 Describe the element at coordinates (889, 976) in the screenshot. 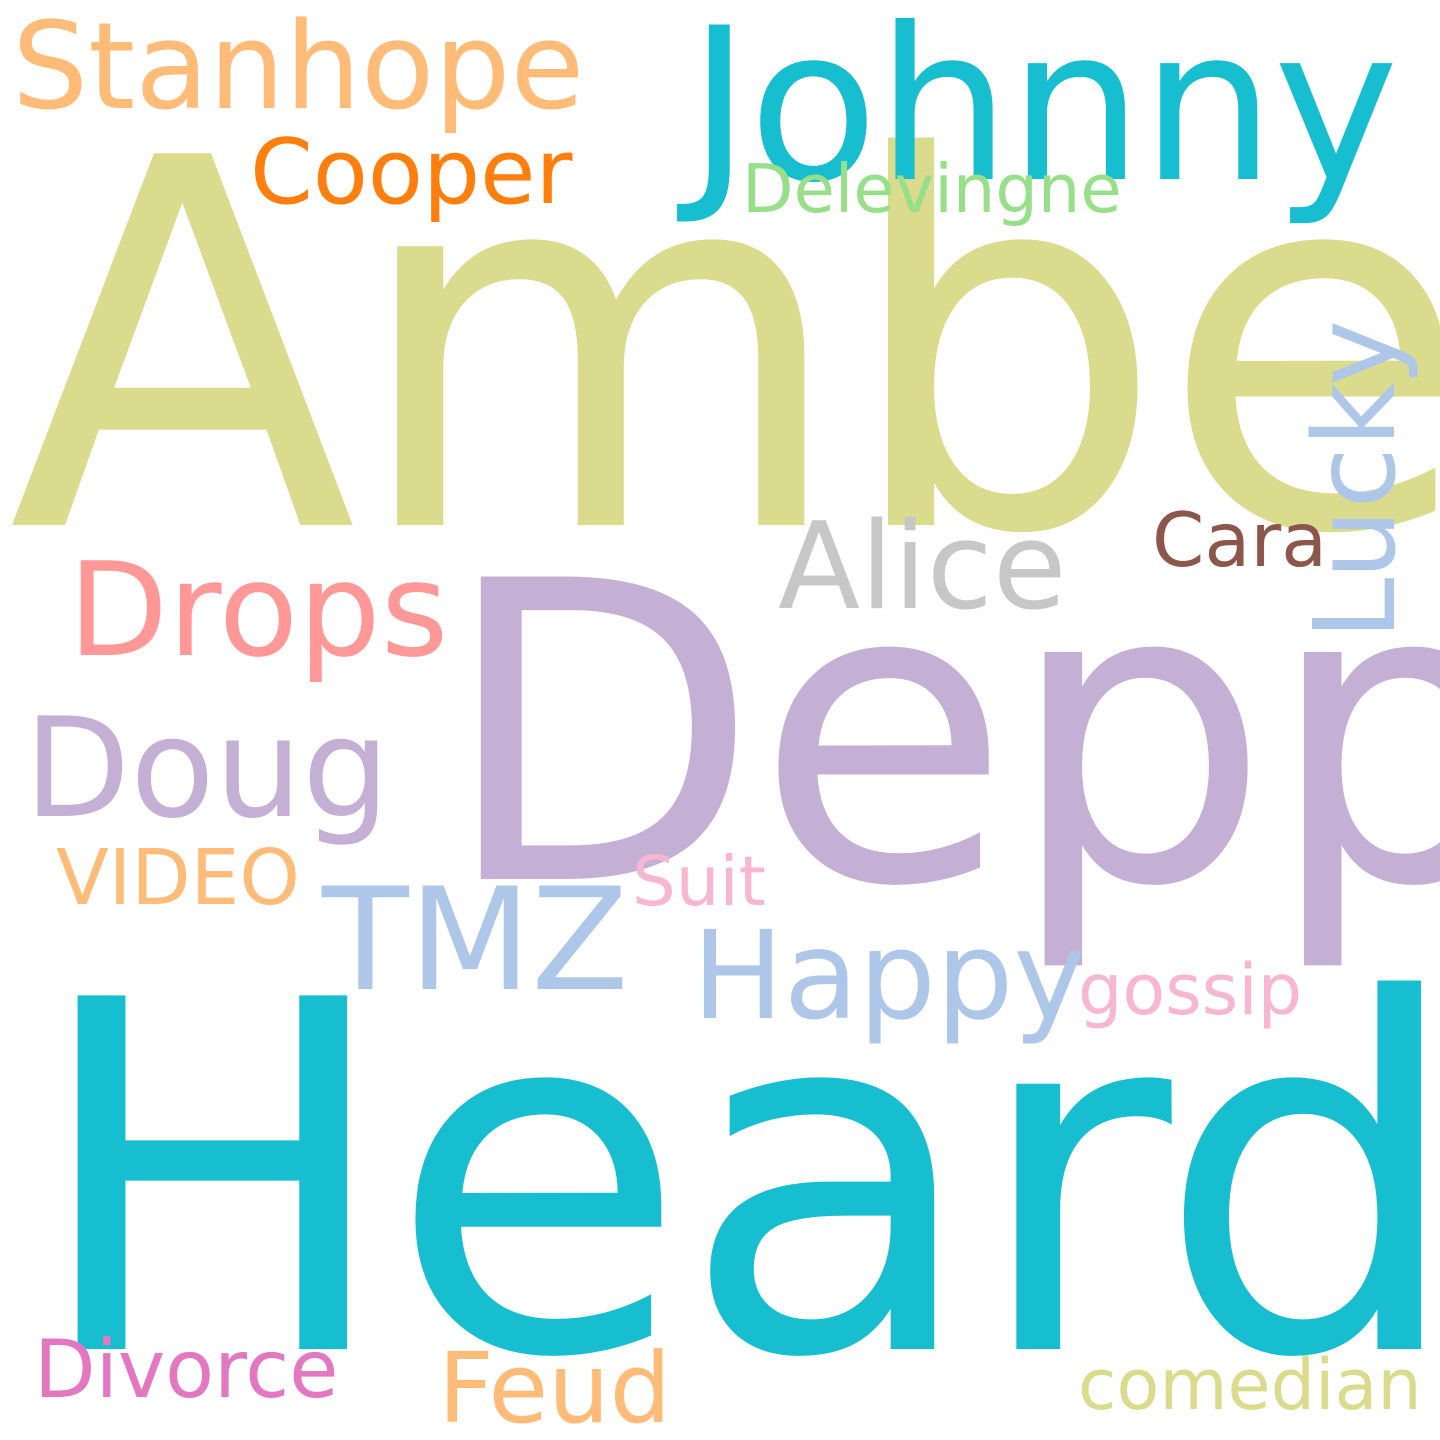

I see `word-happy: Happy` at that location.